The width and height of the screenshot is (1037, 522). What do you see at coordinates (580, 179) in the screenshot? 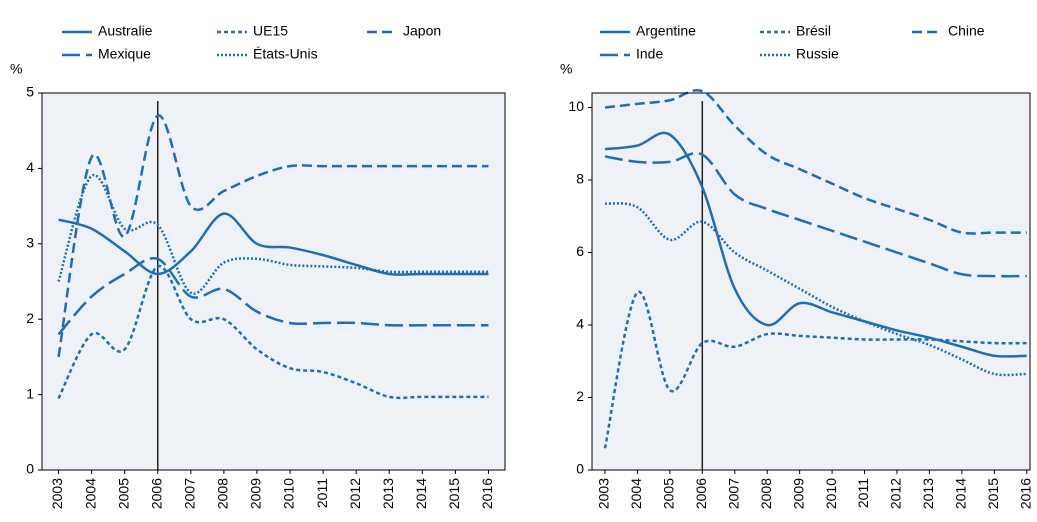
I see `y-tick-label: 8` at bounding box center [580, 179].